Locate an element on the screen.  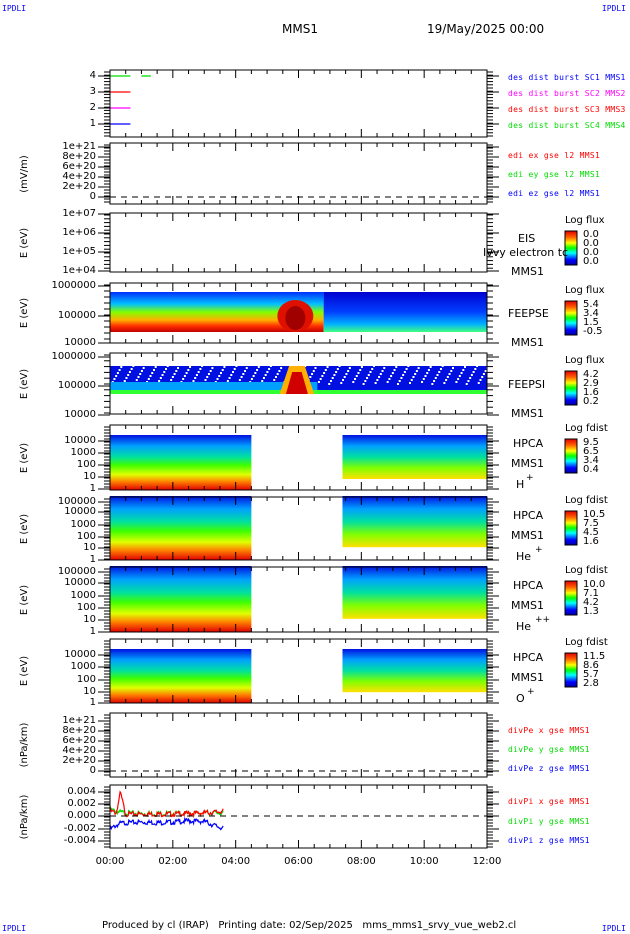
x-tick-label: 04:00 is located at coordinates (236, 861).